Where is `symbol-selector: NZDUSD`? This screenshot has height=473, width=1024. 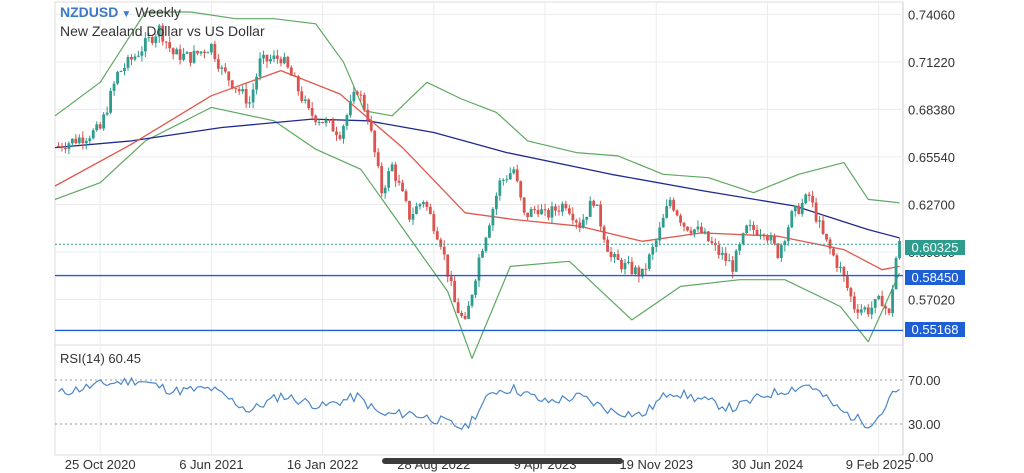 symbol-selector: NZDUSD is located at coordinates (89, 12).